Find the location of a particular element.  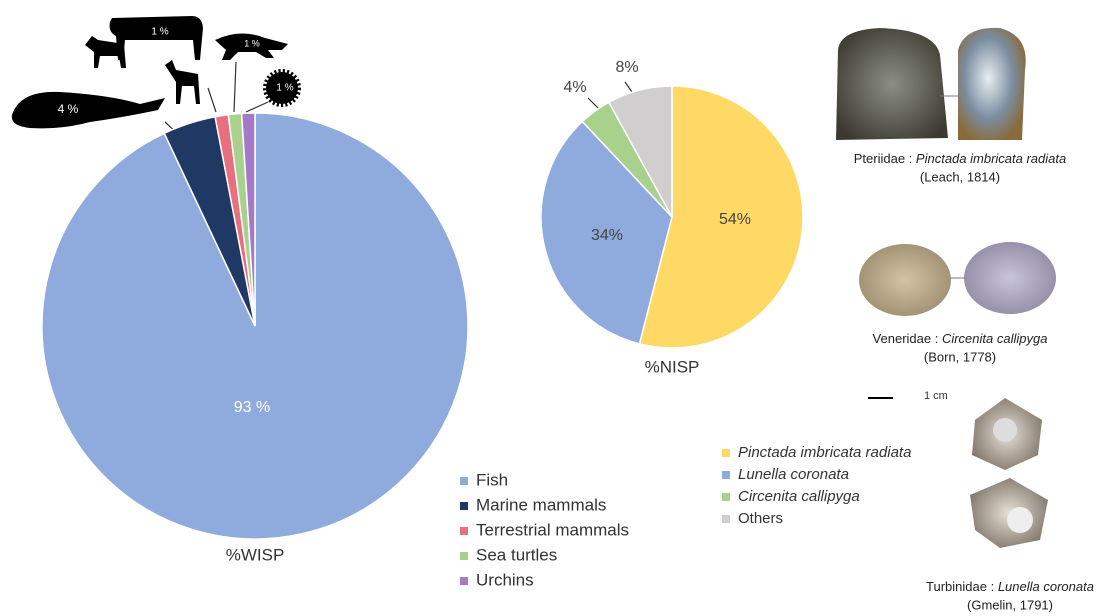

legend-label: Terrestrial mammals is located at coordinates (552, 529).